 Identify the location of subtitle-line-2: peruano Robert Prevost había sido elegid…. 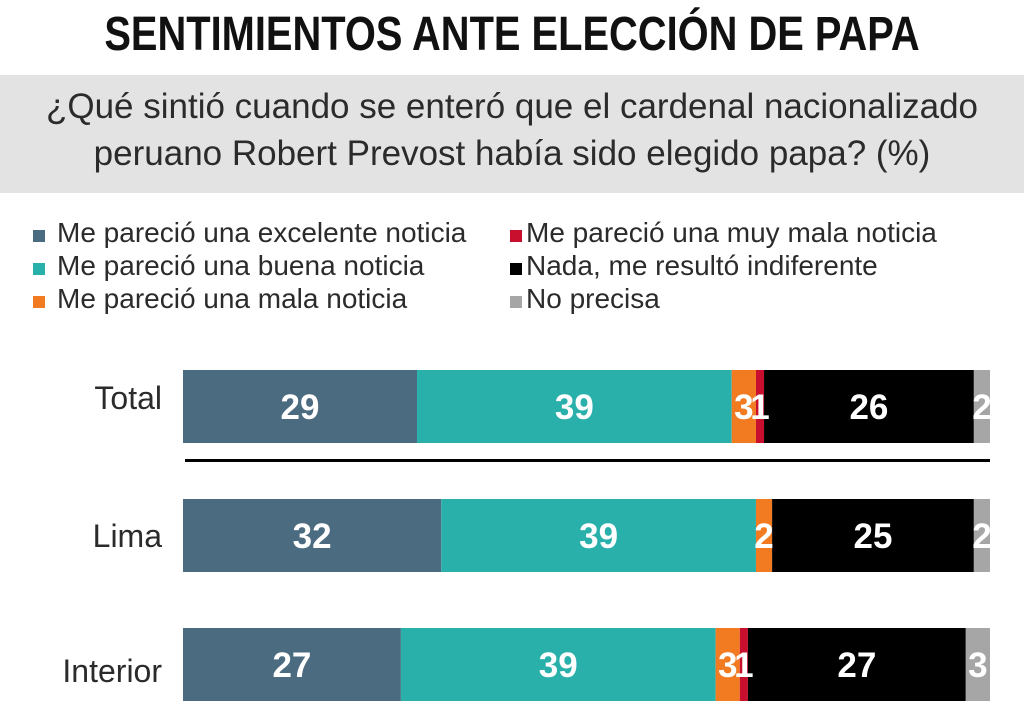
(512, 153).